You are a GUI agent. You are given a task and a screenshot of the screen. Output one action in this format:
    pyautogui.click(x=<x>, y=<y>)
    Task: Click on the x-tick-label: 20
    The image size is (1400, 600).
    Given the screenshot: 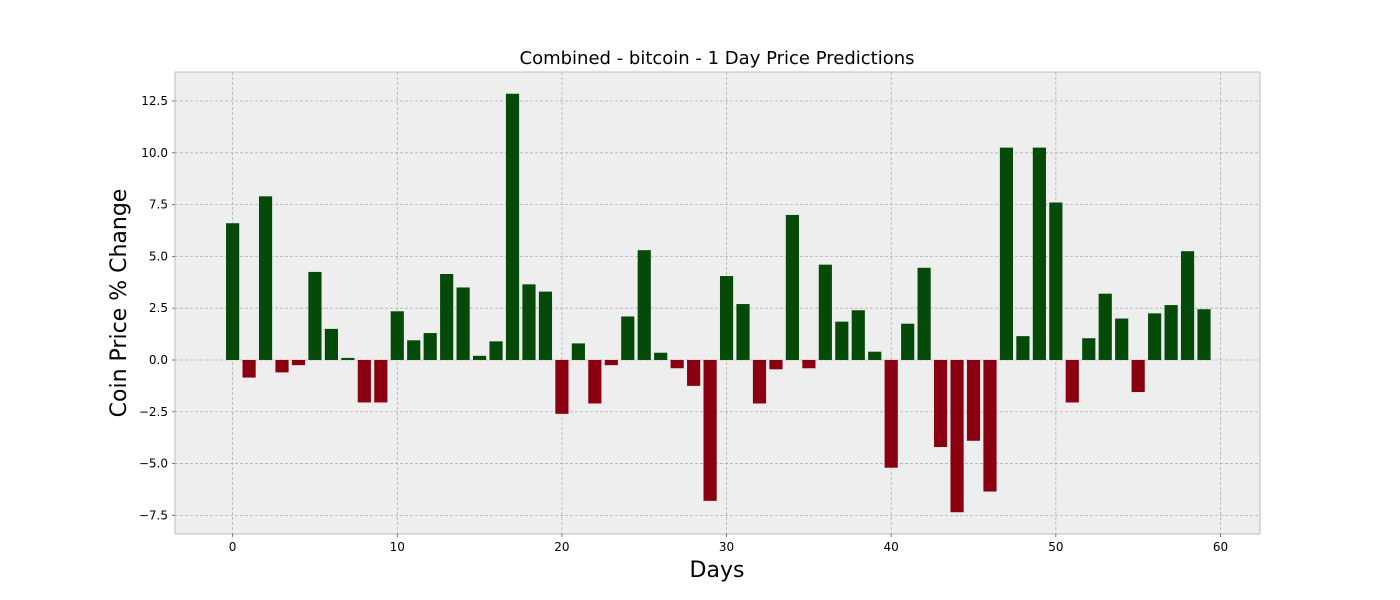 What is the action you would take?
    pyautogui.click(x=561, y=547)
    